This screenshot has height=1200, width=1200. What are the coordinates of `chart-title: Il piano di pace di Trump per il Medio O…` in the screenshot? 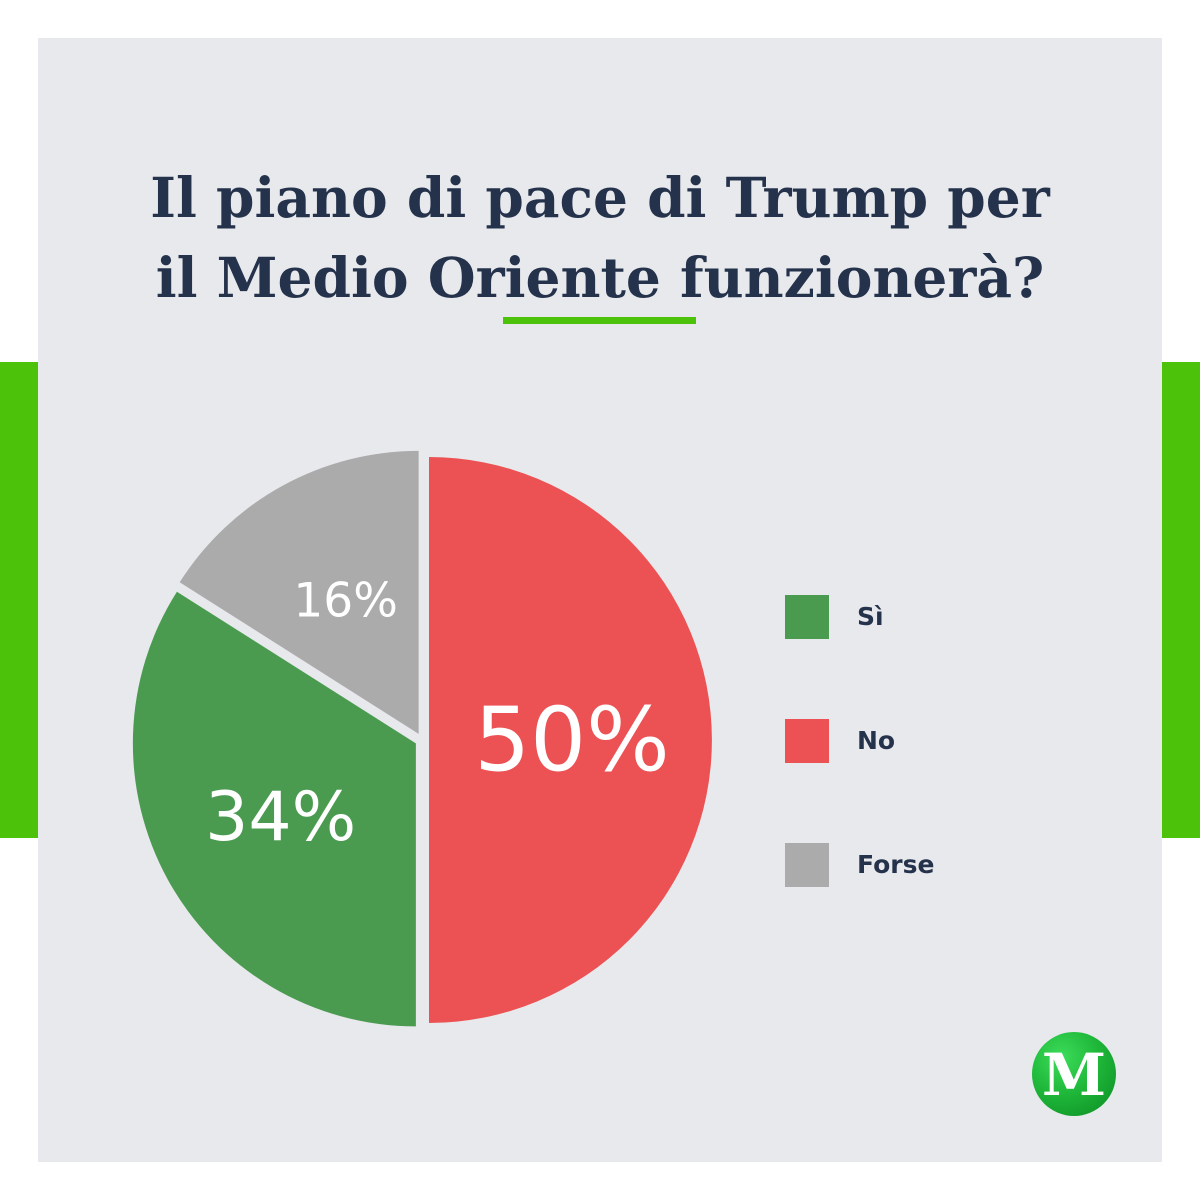 It's located at (600, 238).